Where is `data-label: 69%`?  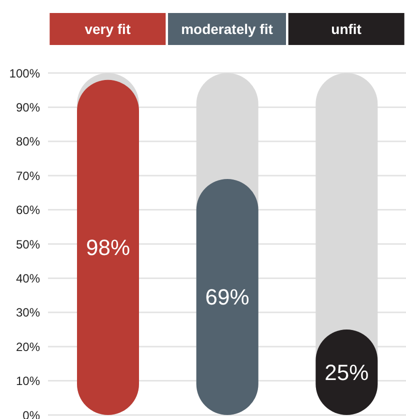
data-label: 69% is located at coordinates (227, 297).